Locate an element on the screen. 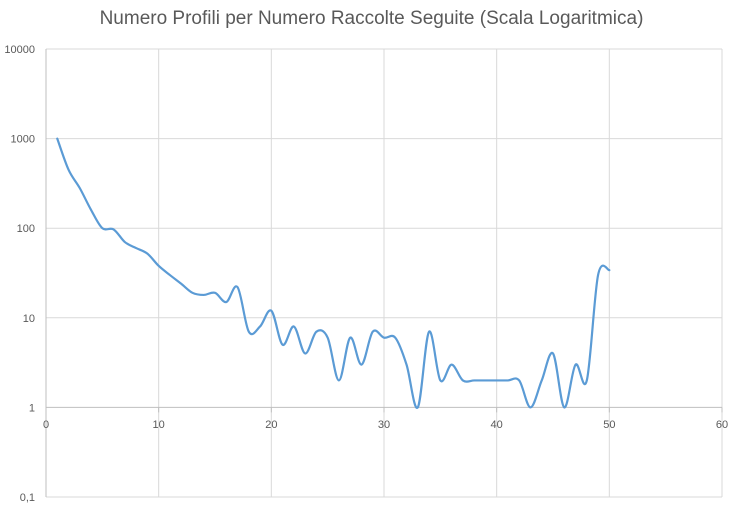 This screenshot has height=510, width=743. x-tick-label: 0 is located at coordinates (46, 425).